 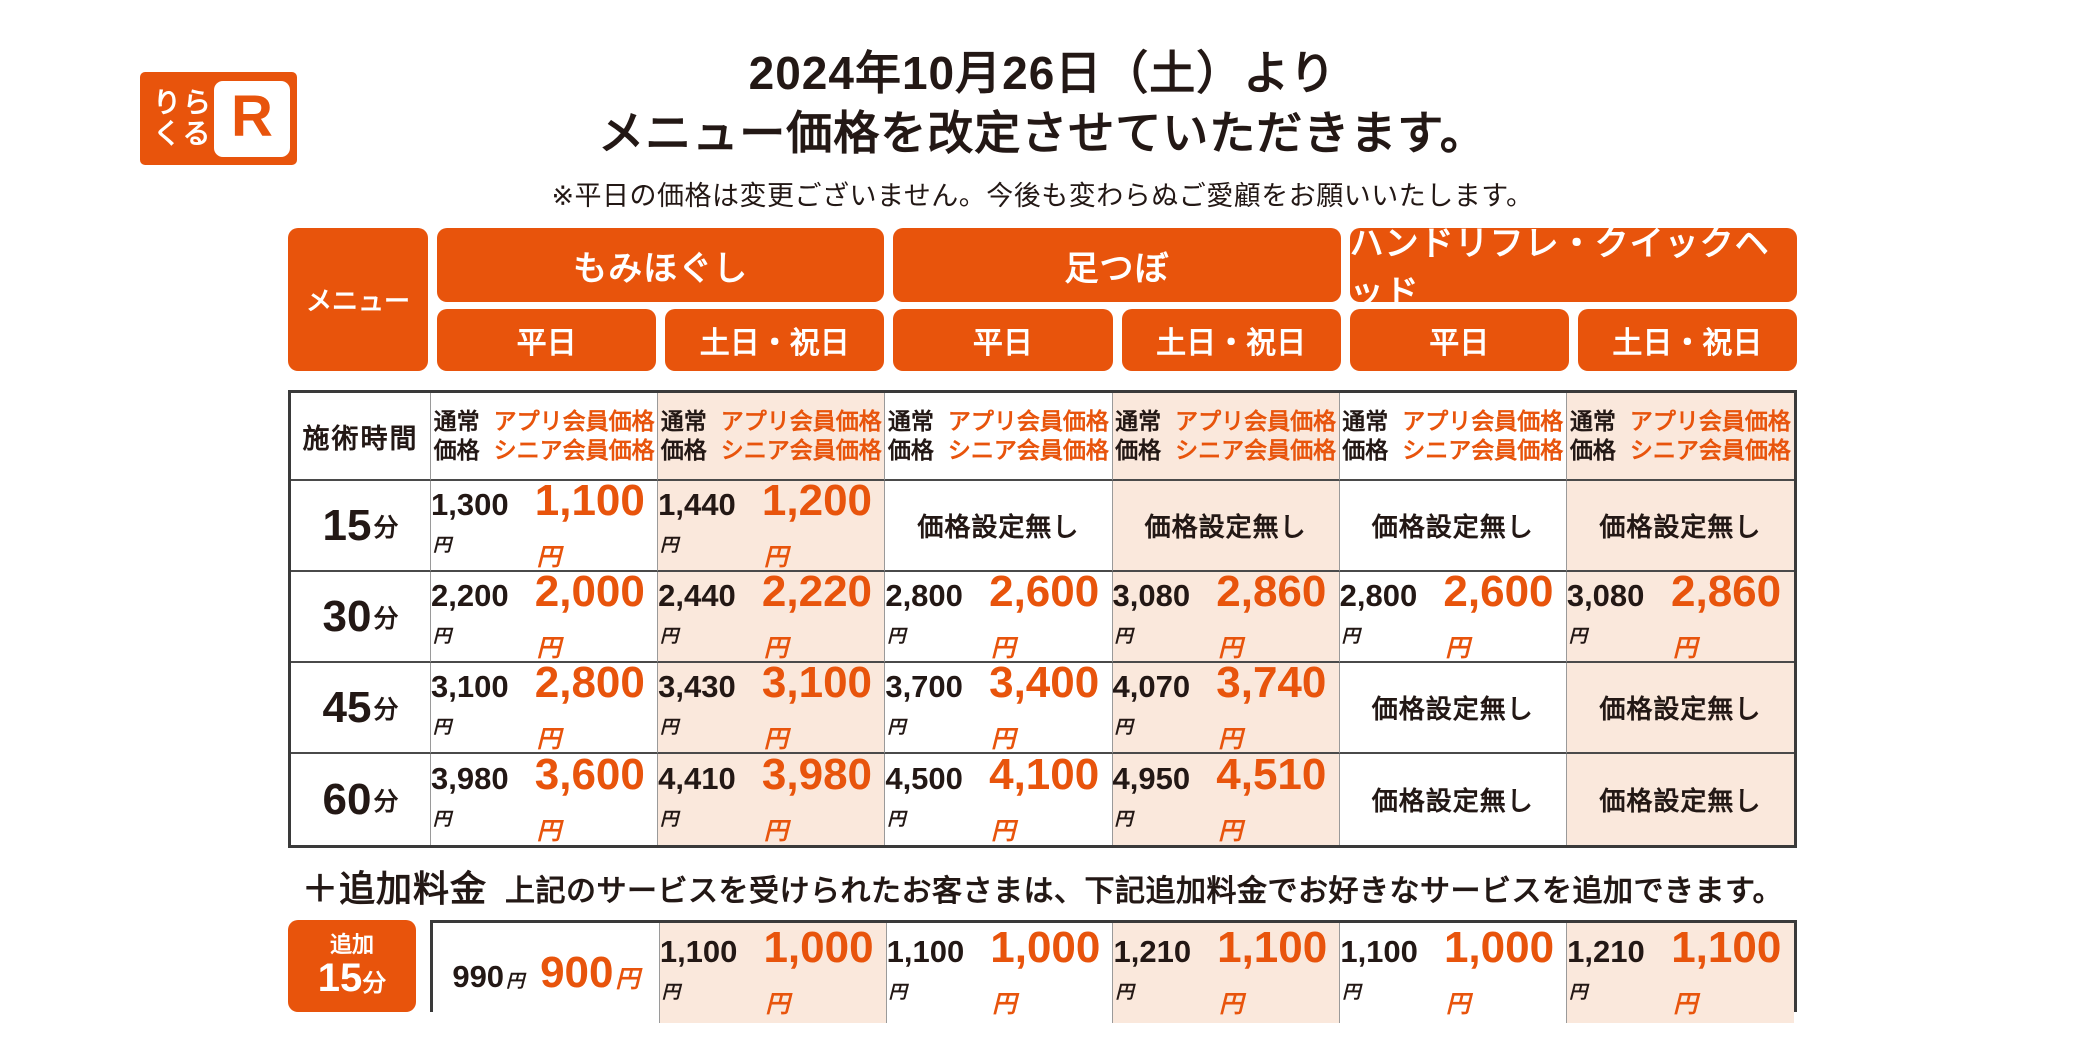 I want to click on price-pair: 2,200 円 2,000 円, so click(x=544, y=617).